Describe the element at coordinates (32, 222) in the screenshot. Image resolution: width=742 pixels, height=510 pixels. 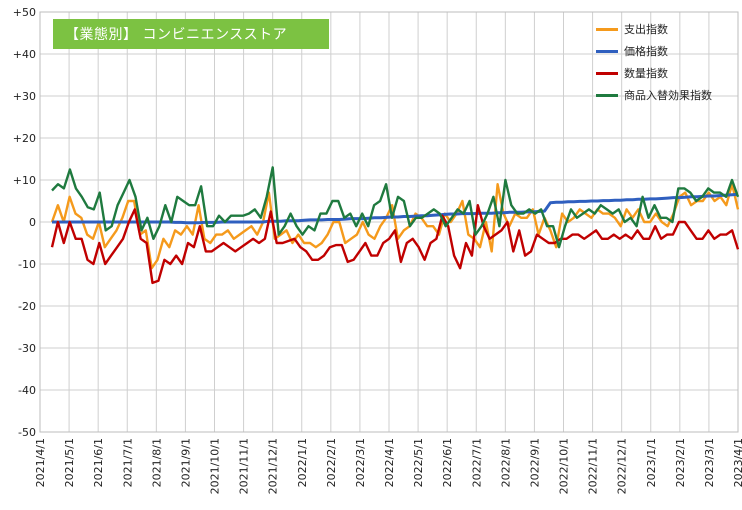
I see `y-tick-label: 0` at that location.